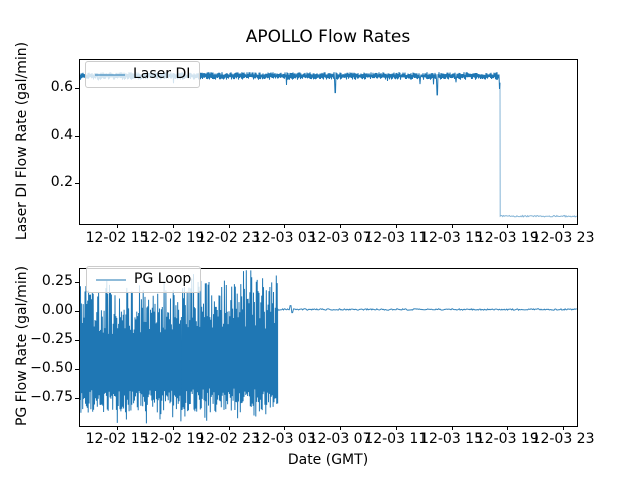 The height and width of the screenshot is (480, 640). What do you see at coordinates (538, 150) in the screenshot?
I see `series-line-laser-di` at bounding box center [538, 150].